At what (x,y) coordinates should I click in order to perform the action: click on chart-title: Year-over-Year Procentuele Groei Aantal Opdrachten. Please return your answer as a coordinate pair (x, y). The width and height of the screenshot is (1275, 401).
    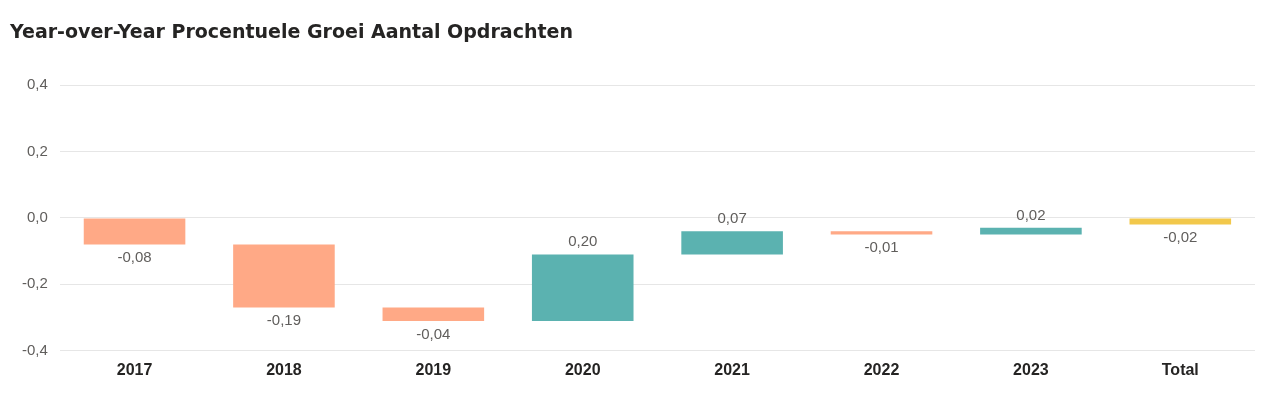
    Looking at the image, I should click on (291, 31).